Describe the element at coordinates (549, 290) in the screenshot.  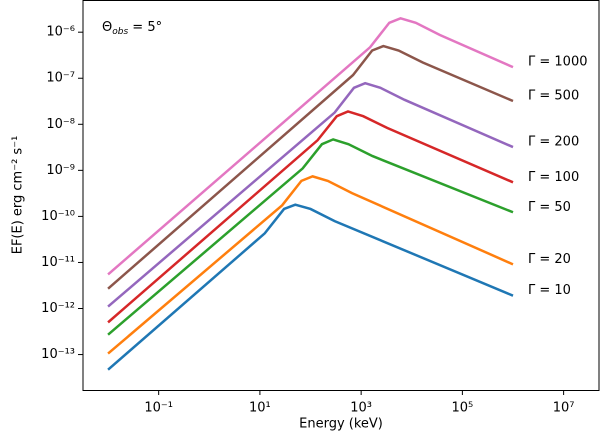
I see `legend-label: Γ = 10` at that location.